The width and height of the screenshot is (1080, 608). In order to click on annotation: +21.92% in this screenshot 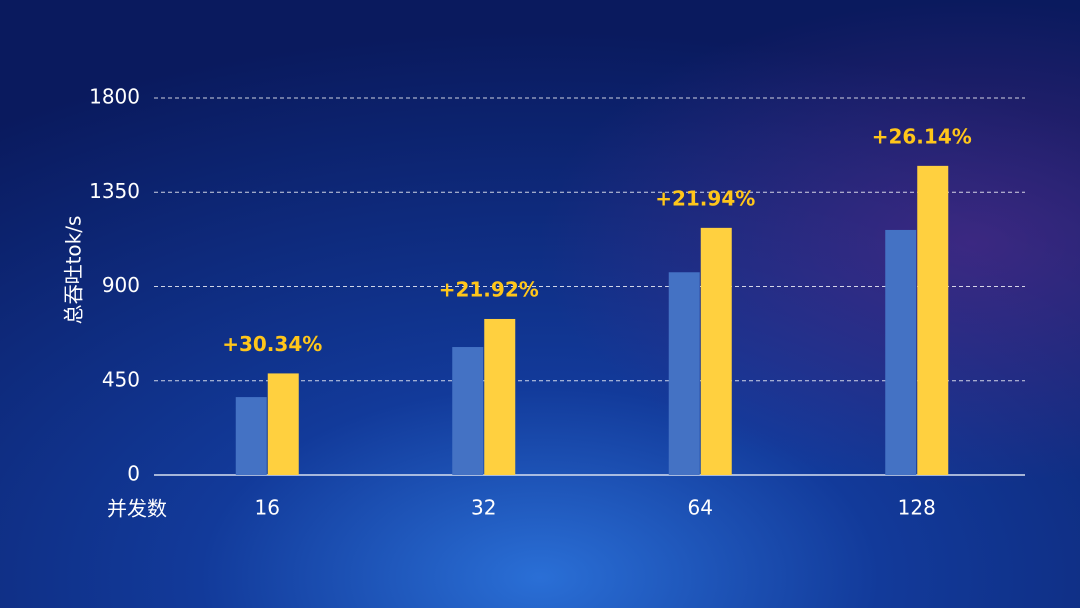, I will do `click(489, 289)`.